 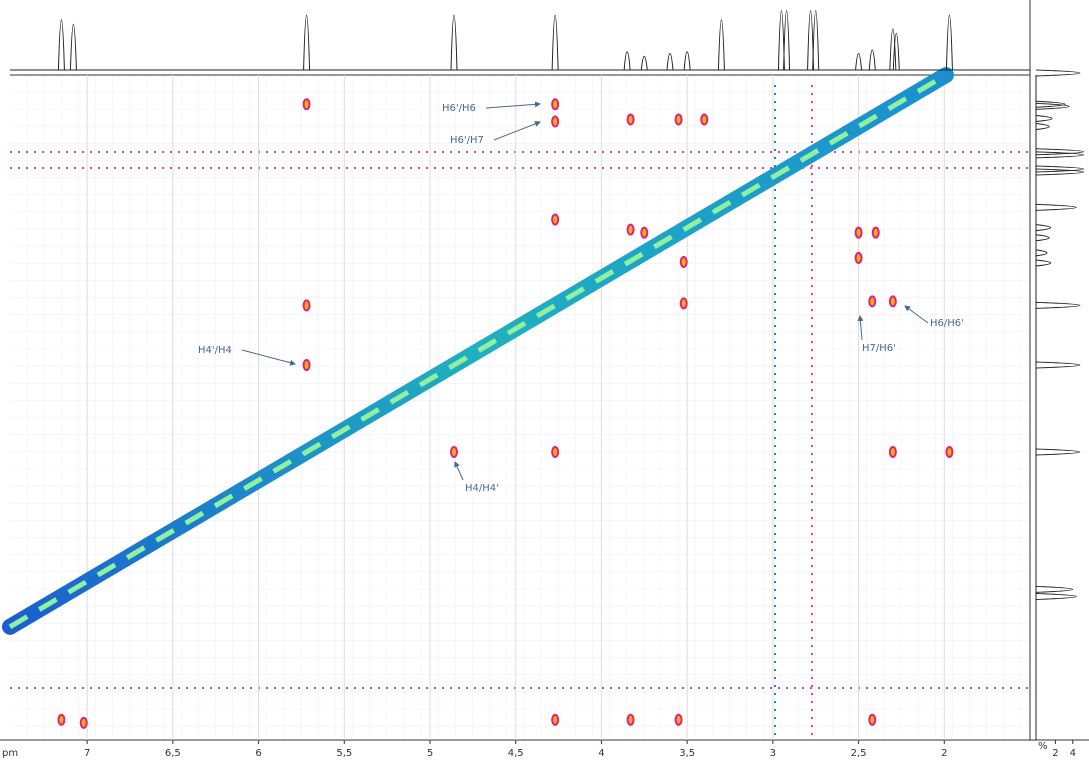 What do you see at coordinates (10, 753) in the screenshot?
I see `x-axis-label: pm` at bounding box center [10, 753].